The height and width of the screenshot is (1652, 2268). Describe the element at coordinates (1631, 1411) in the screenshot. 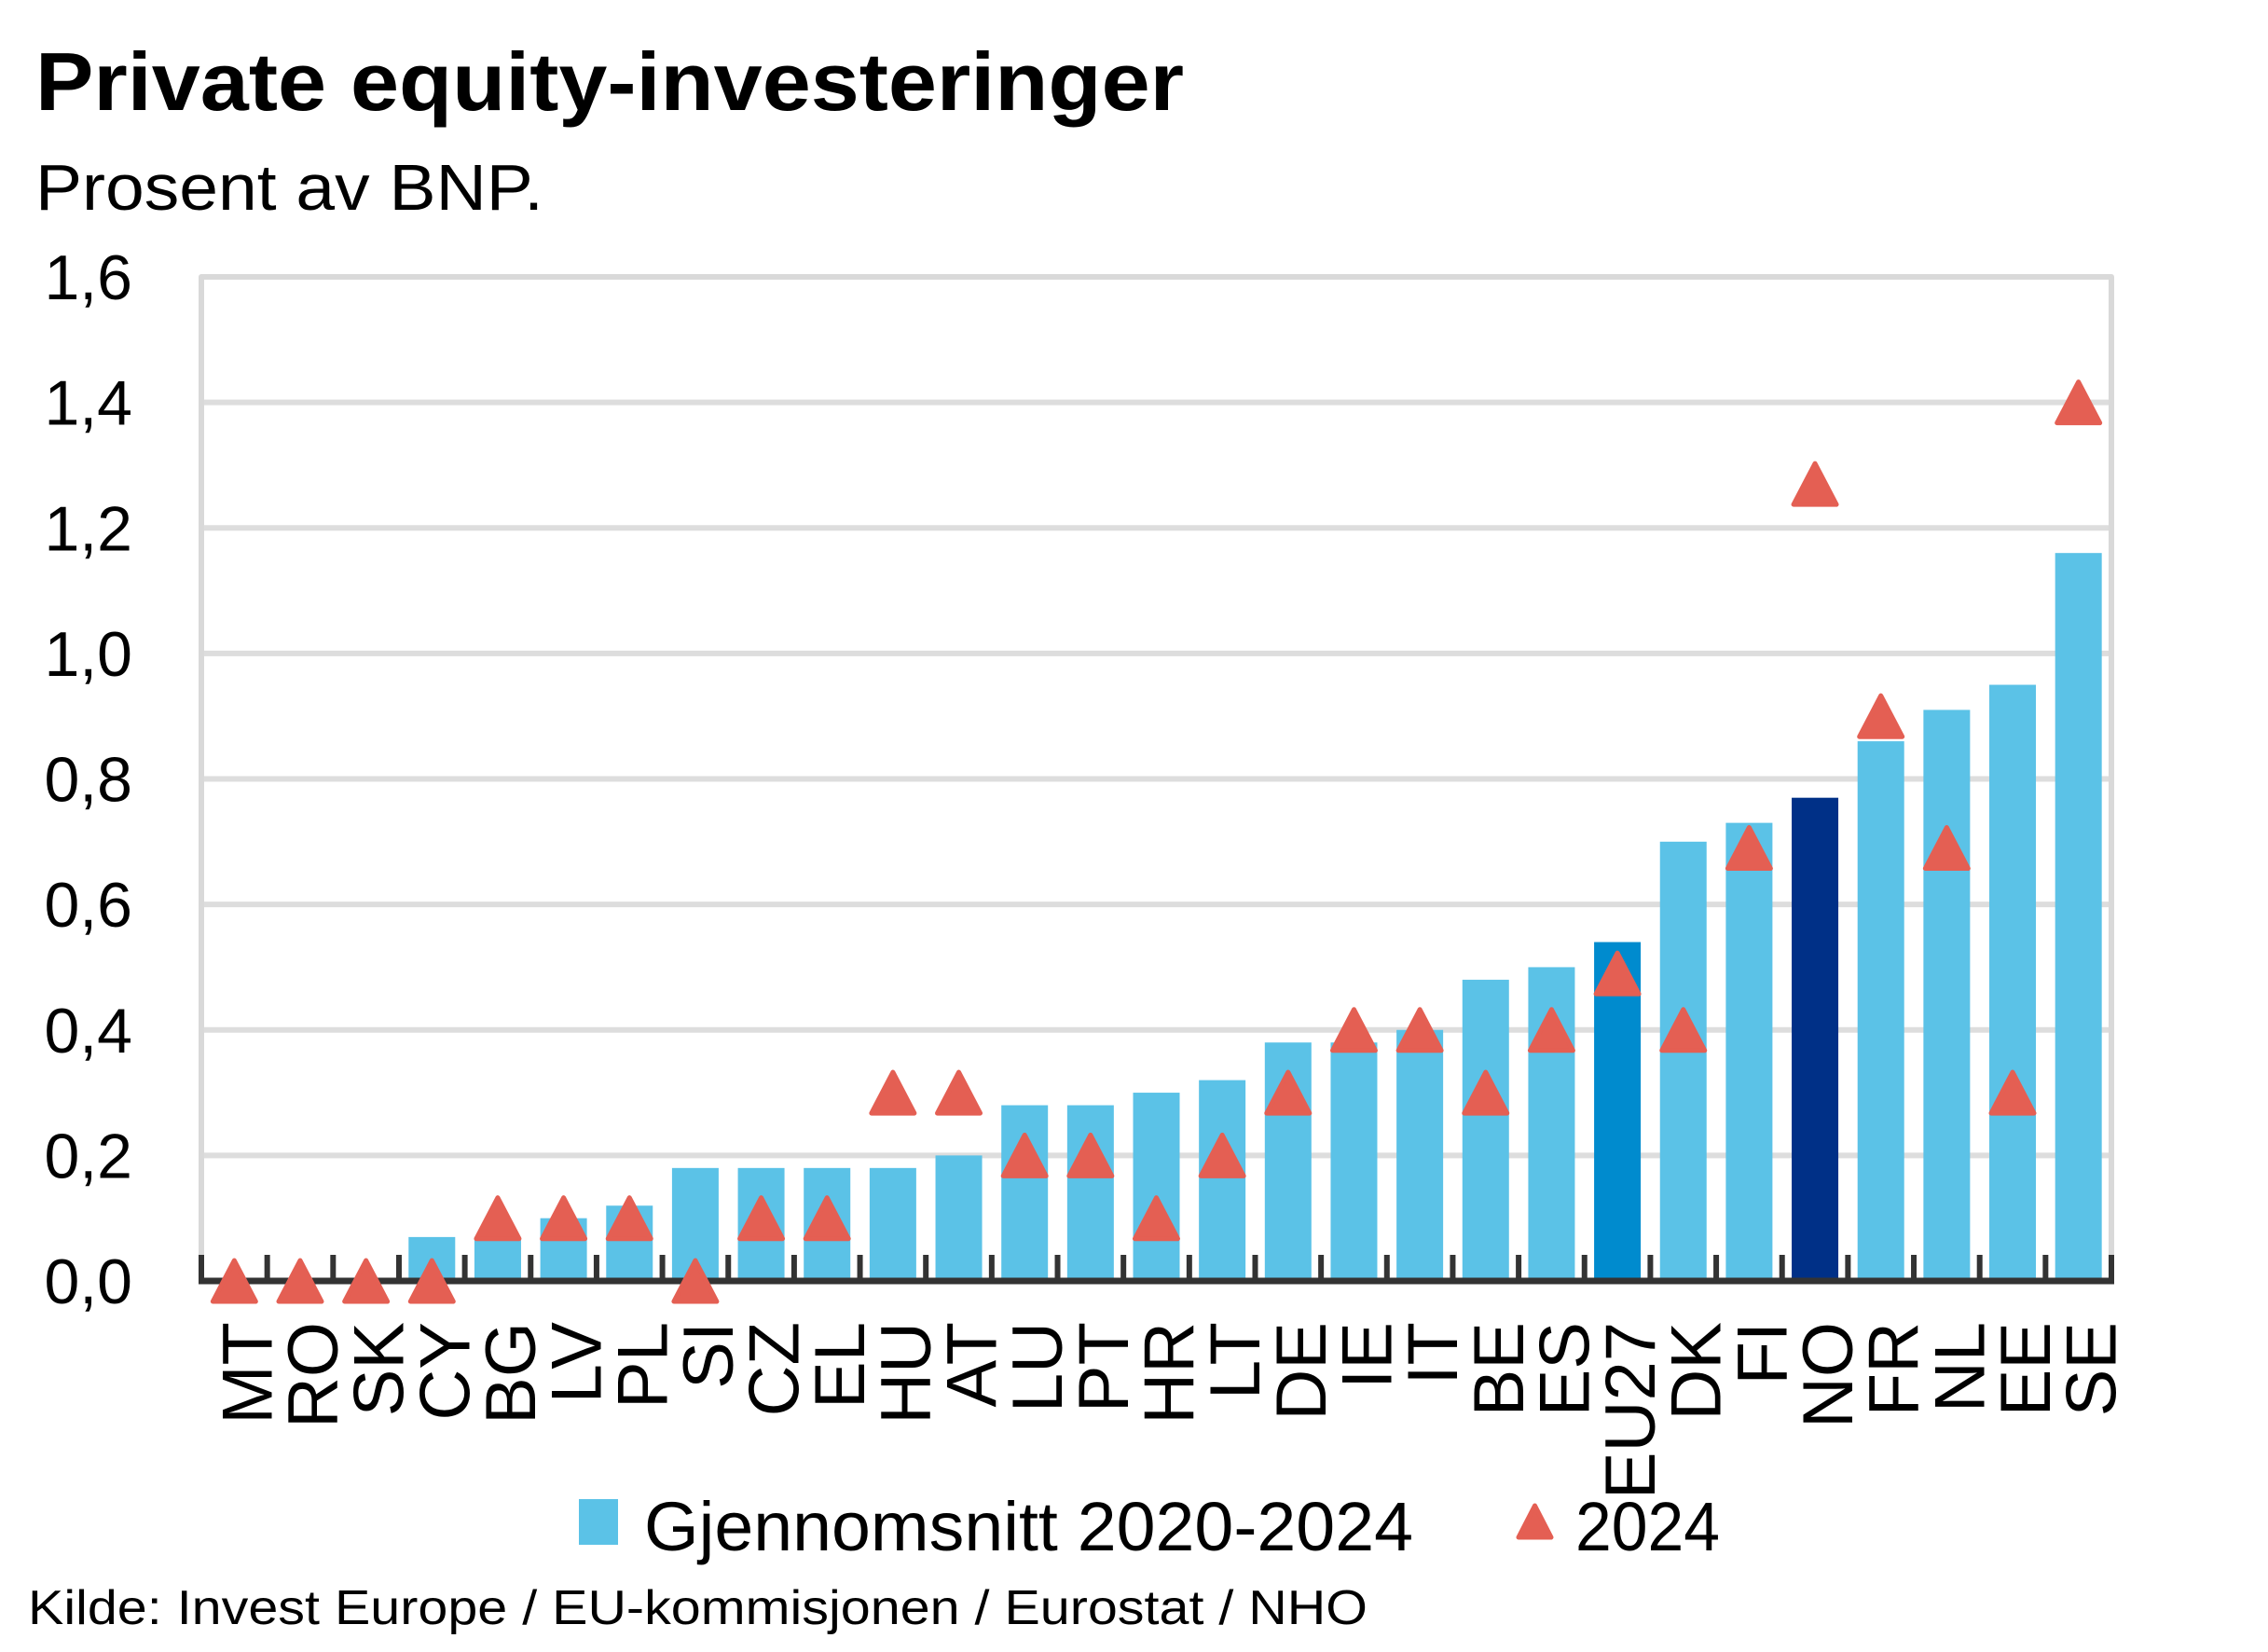

I see `x-tick-label: EU27` at that location.